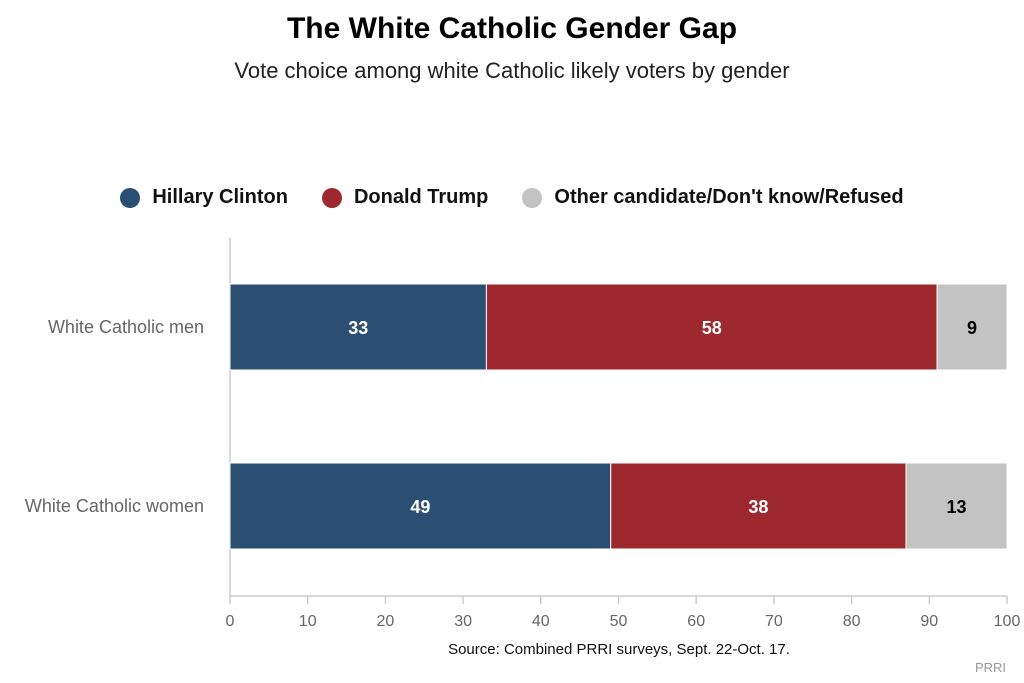 The image size is (1024, 683). I want to click on legend-label-trump: Donald Trump, so click(421, 197).